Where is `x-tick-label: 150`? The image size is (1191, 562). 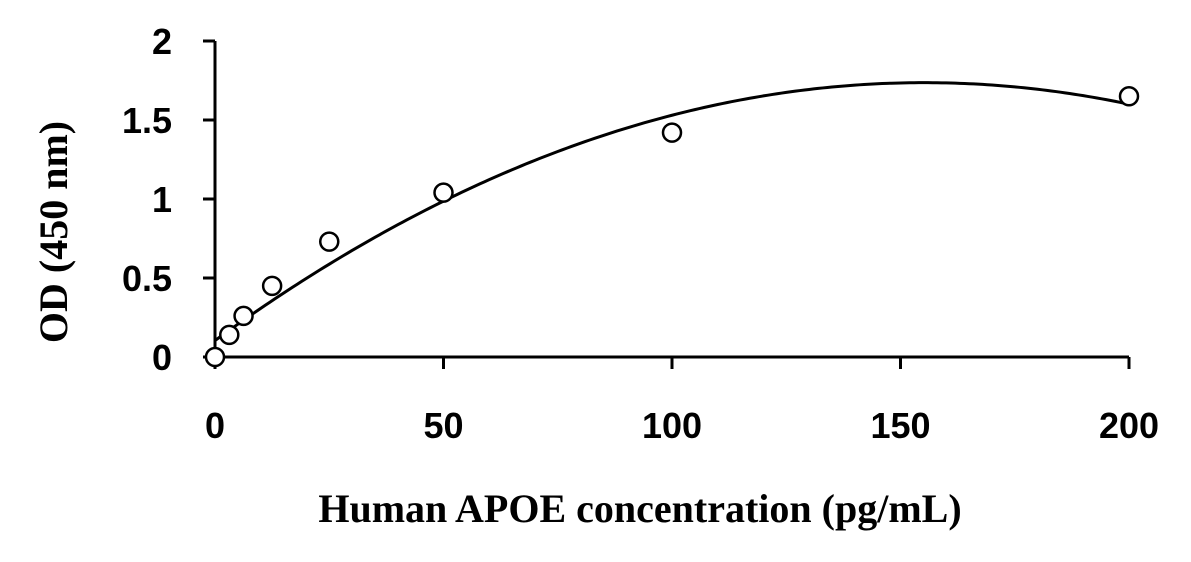 x-tick-label: 150 is located at coordinates (900, 425).